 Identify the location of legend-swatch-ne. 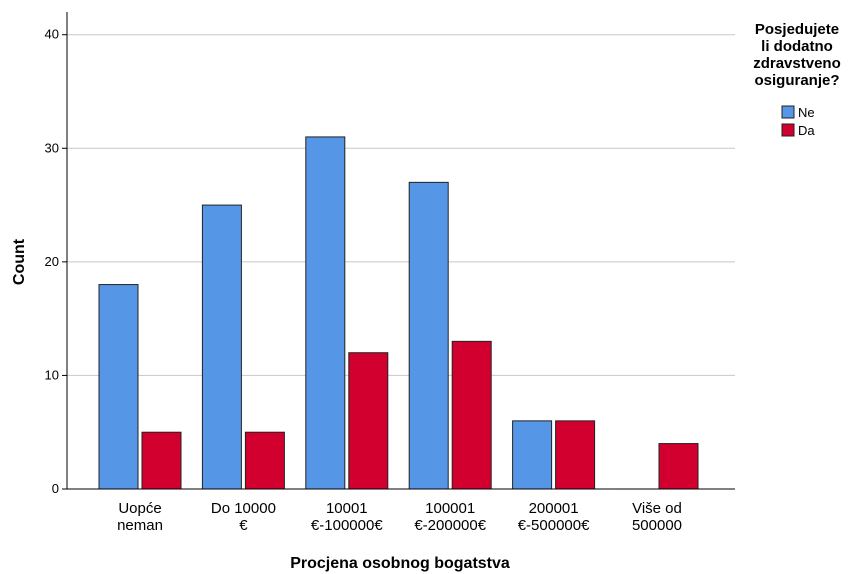
(788, 112).